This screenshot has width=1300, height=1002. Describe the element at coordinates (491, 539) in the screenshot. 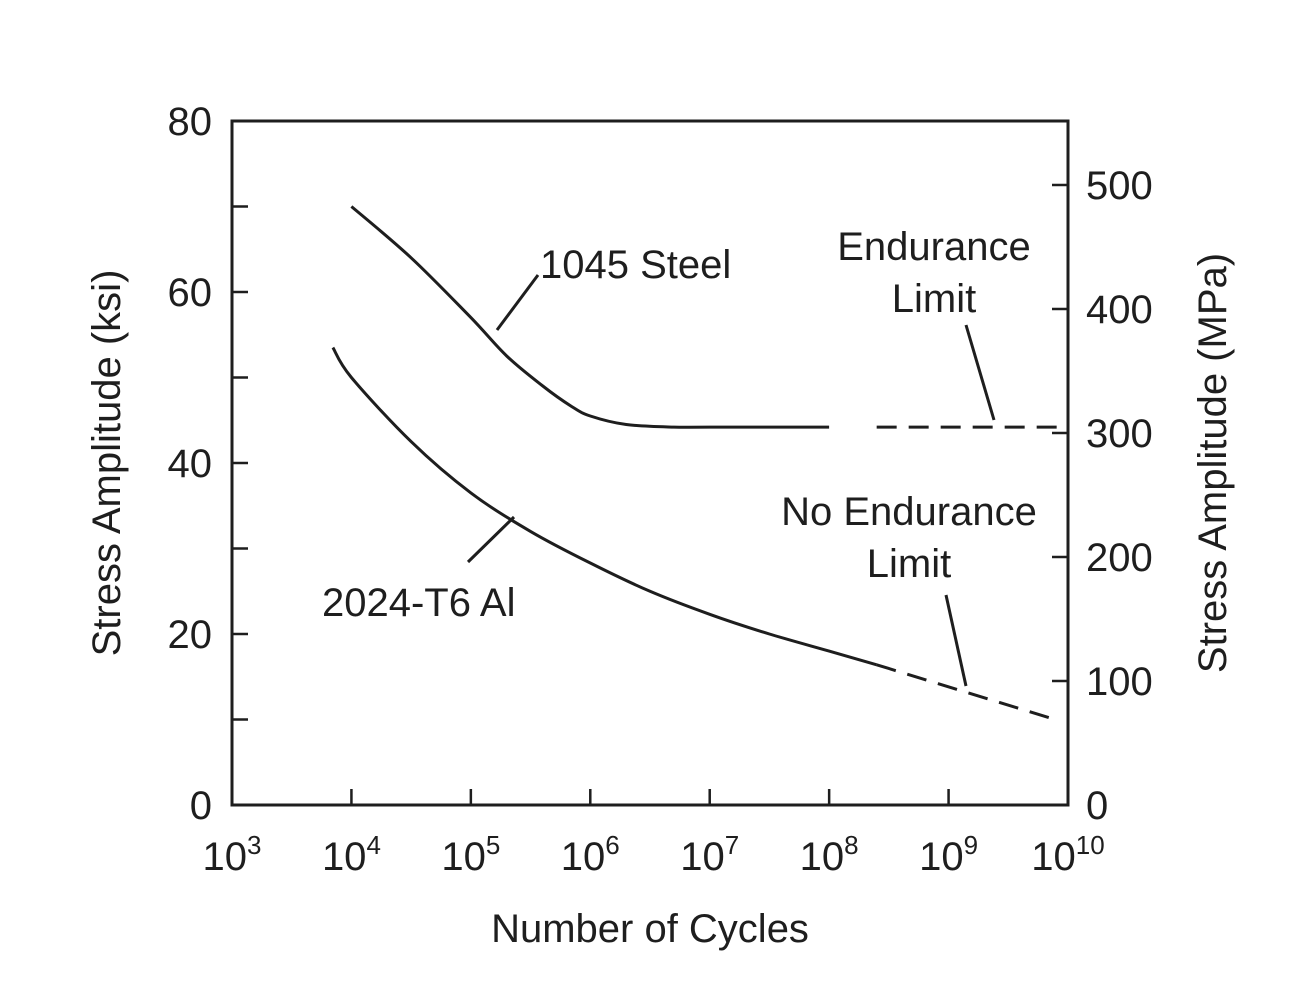

I see `label-2024-t6-al-leader` at that location.